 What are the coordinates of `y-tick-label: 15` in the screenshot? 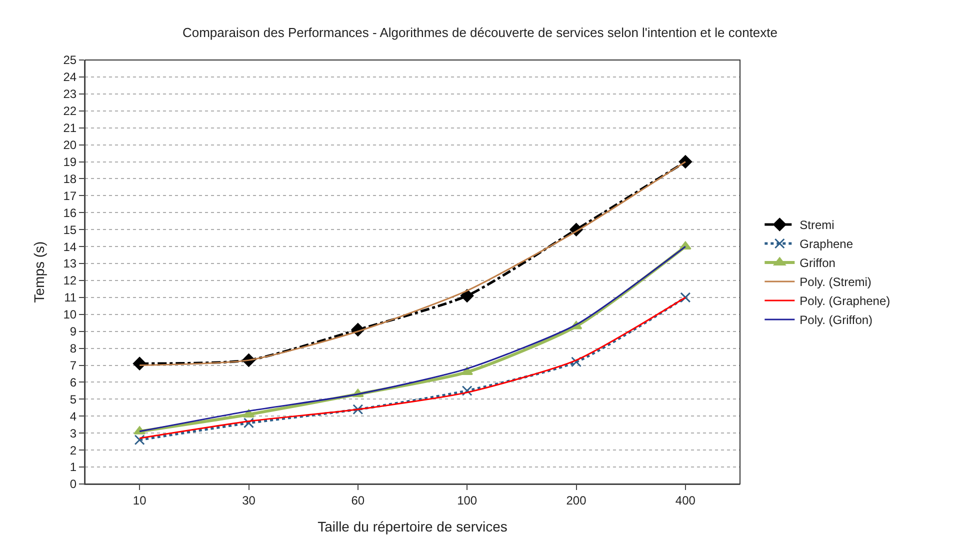 It's located at (70, 229).